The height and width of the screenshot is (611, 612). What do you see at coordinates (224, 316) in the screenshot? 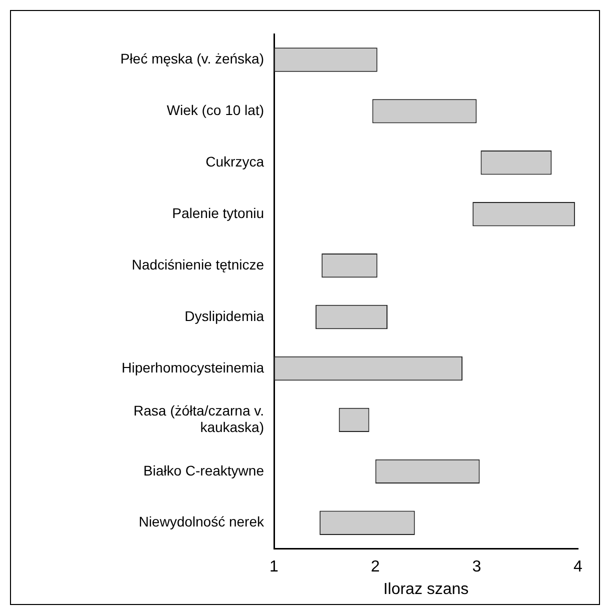
I see `y-tick-label: Dyslipidemia` at bounding box center [224, 316].